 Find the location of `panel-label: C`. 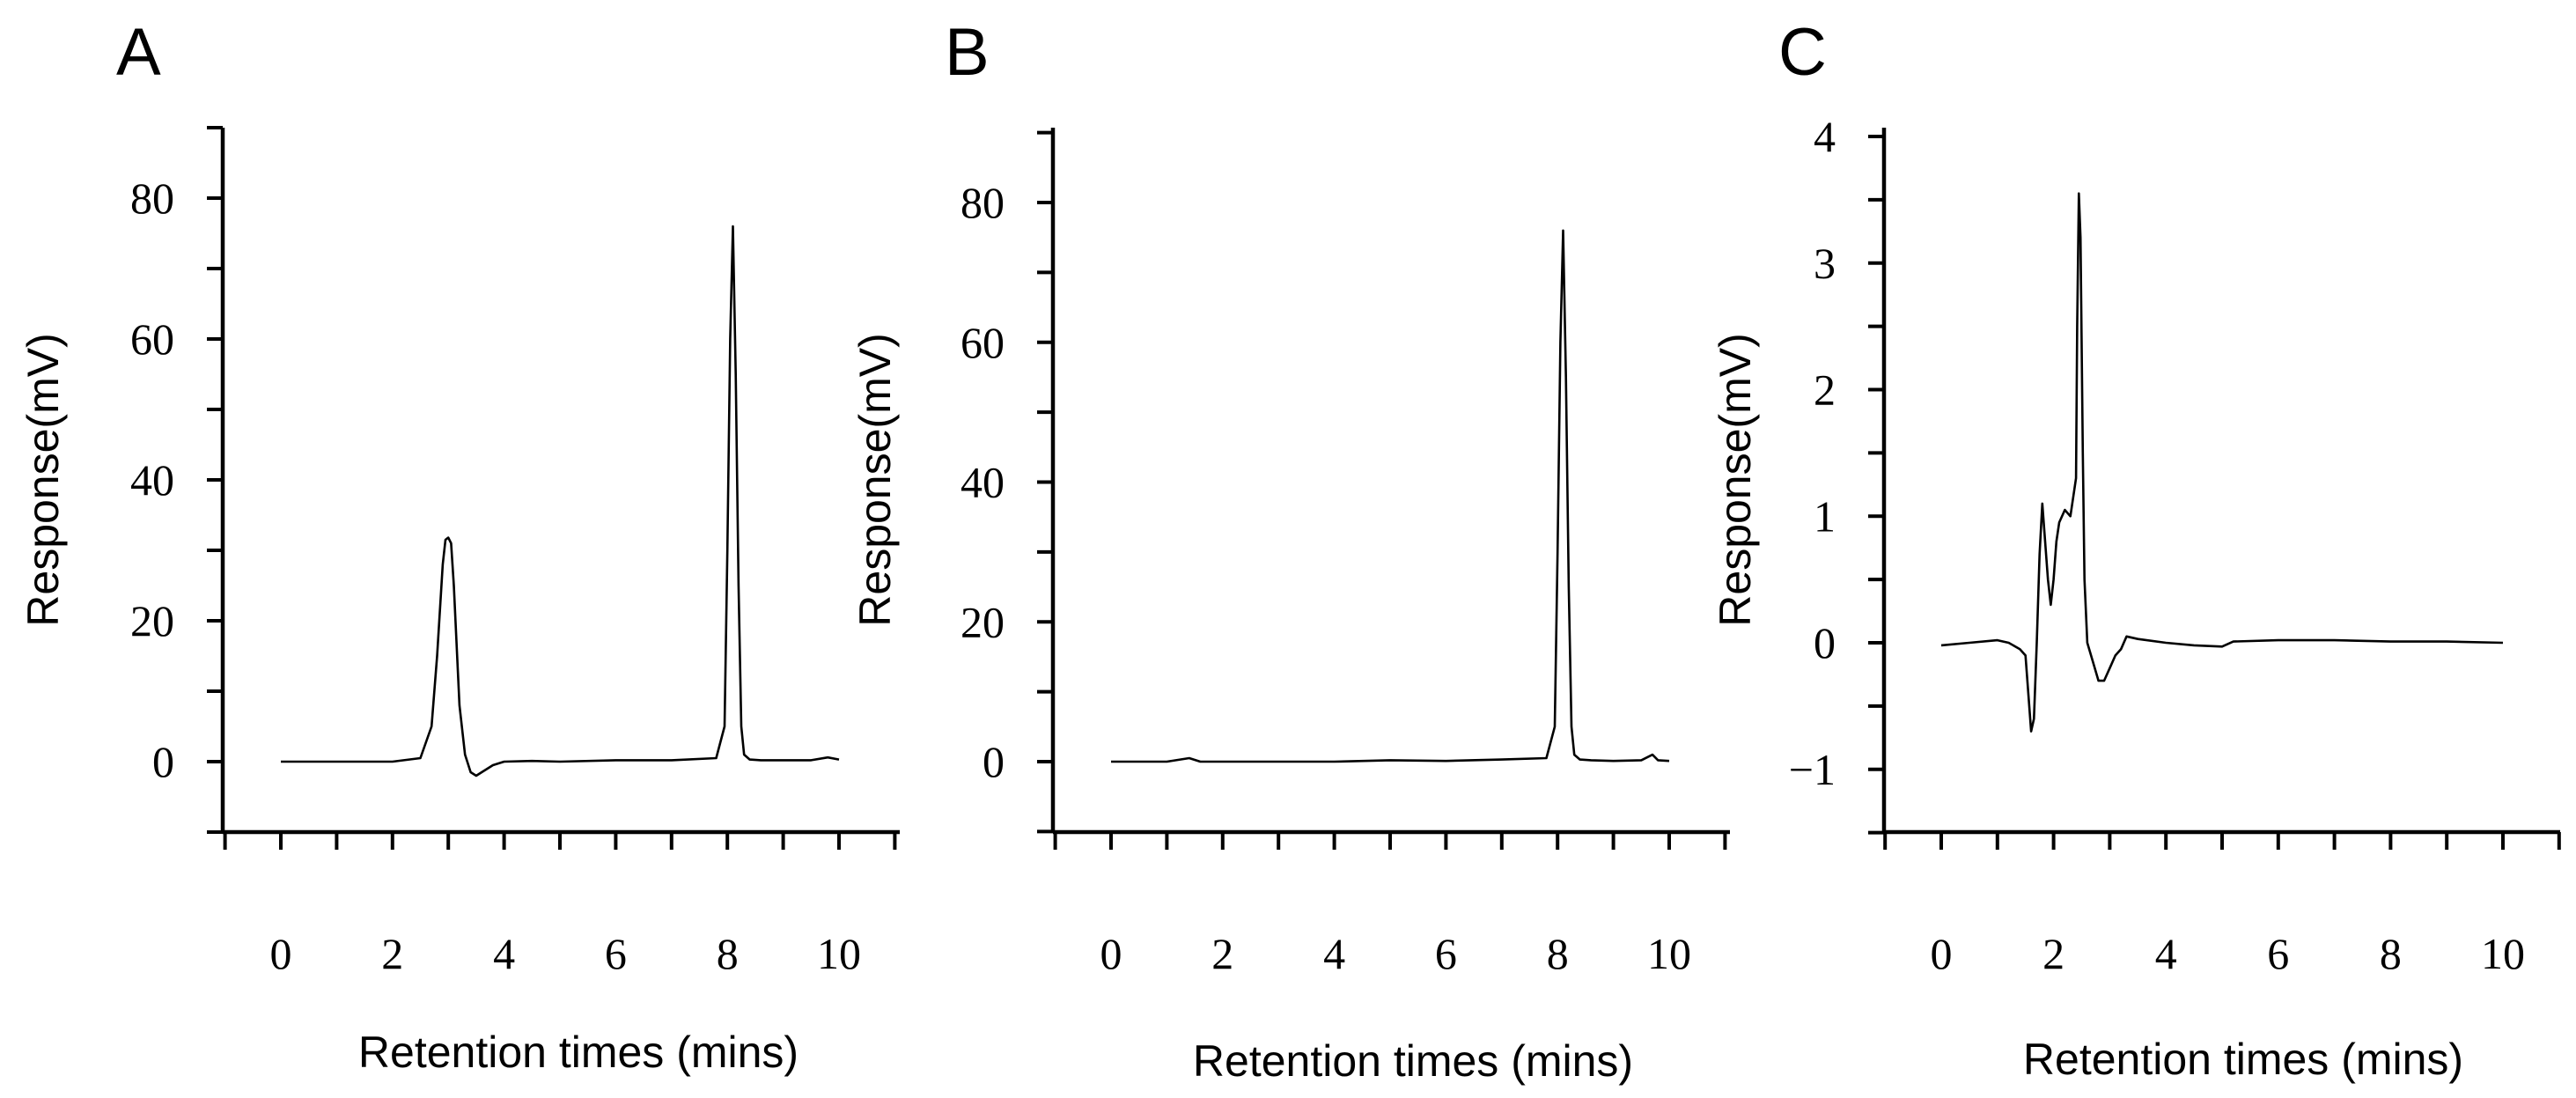

panel-label: C is located at coordinates (1803, 52).